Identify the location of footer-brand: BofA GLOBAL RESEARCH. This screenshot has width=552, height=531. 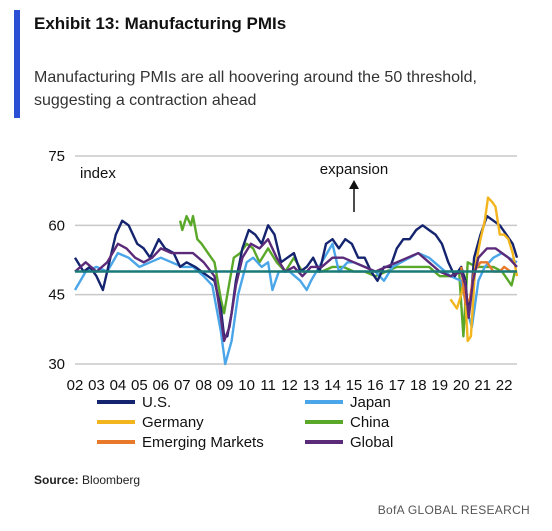
(453, 510).